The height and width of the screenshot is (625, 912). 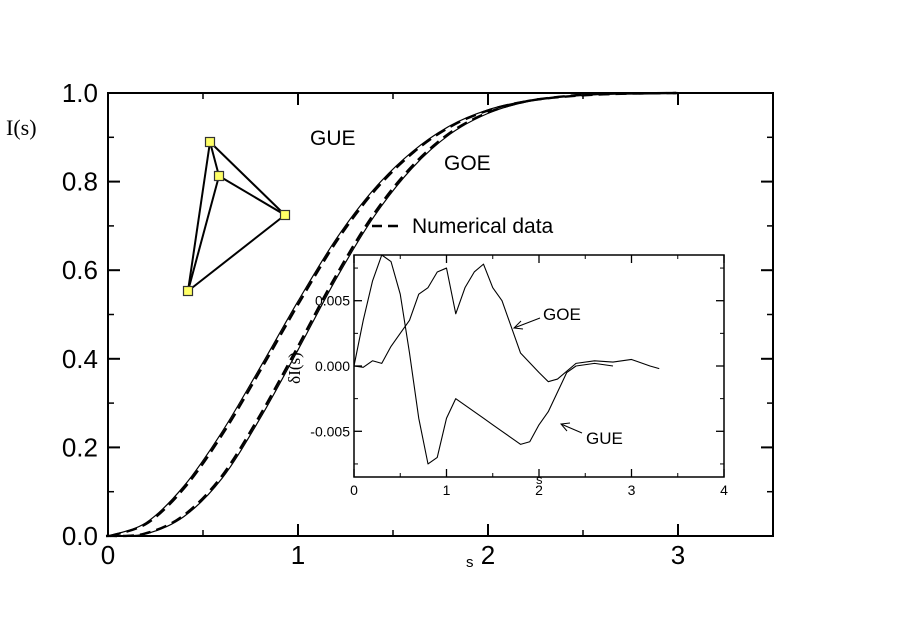 What do you see at coordinates (21, 127) in the screenshot?
I see `main-y-axis-label: I(s)` at bounding box center [21, 127].